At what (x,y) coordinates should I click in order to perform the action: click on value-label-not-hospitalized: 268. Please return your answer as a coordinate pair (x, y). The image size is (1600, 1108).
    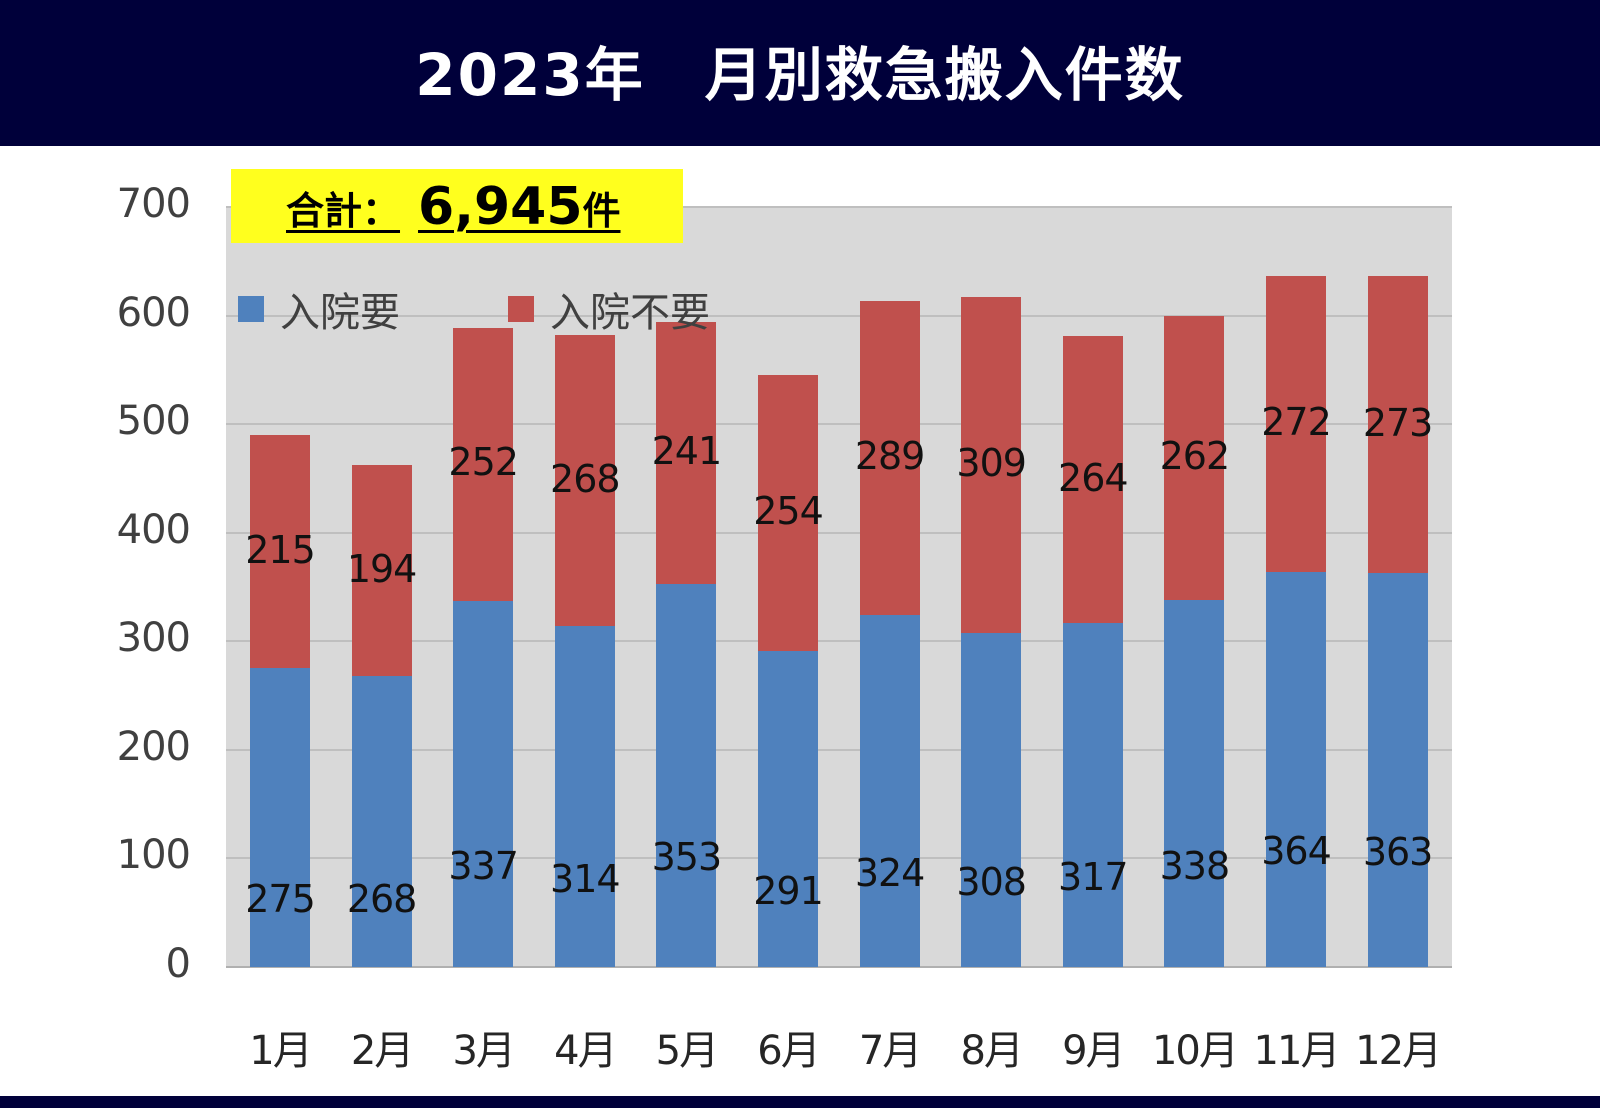
    Looking at the image, I should click on (585, 478).